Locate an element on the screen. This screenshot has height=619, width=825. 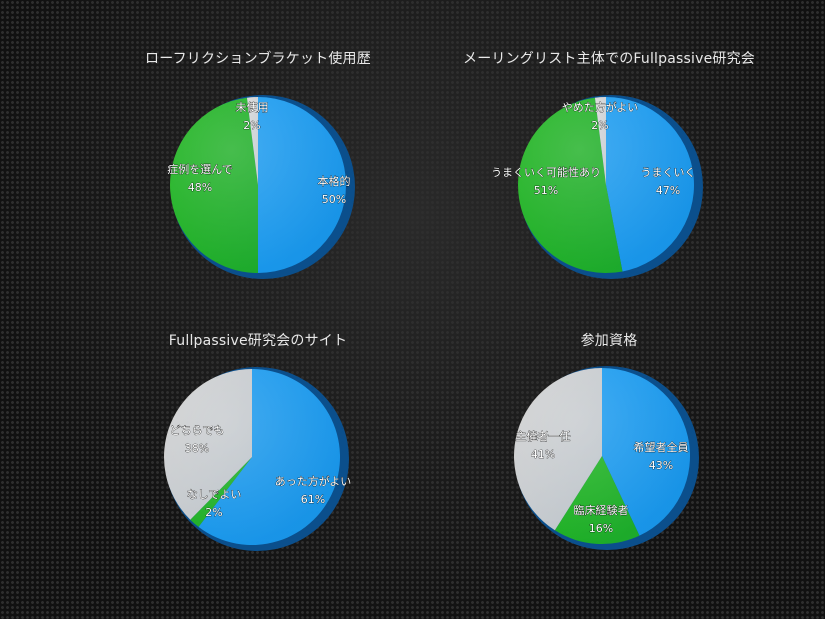
slice-label: やめた方がよい is located at coordinates (600, 107).